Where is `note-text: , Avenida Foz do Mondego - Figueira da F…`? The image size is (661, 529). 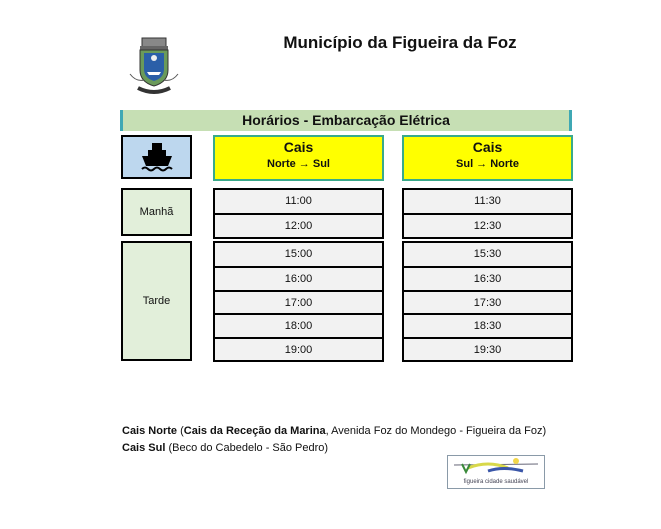
note-text: , Avenida Foz do Mondego - Figueira da F… is located at coordinates (436, 431).